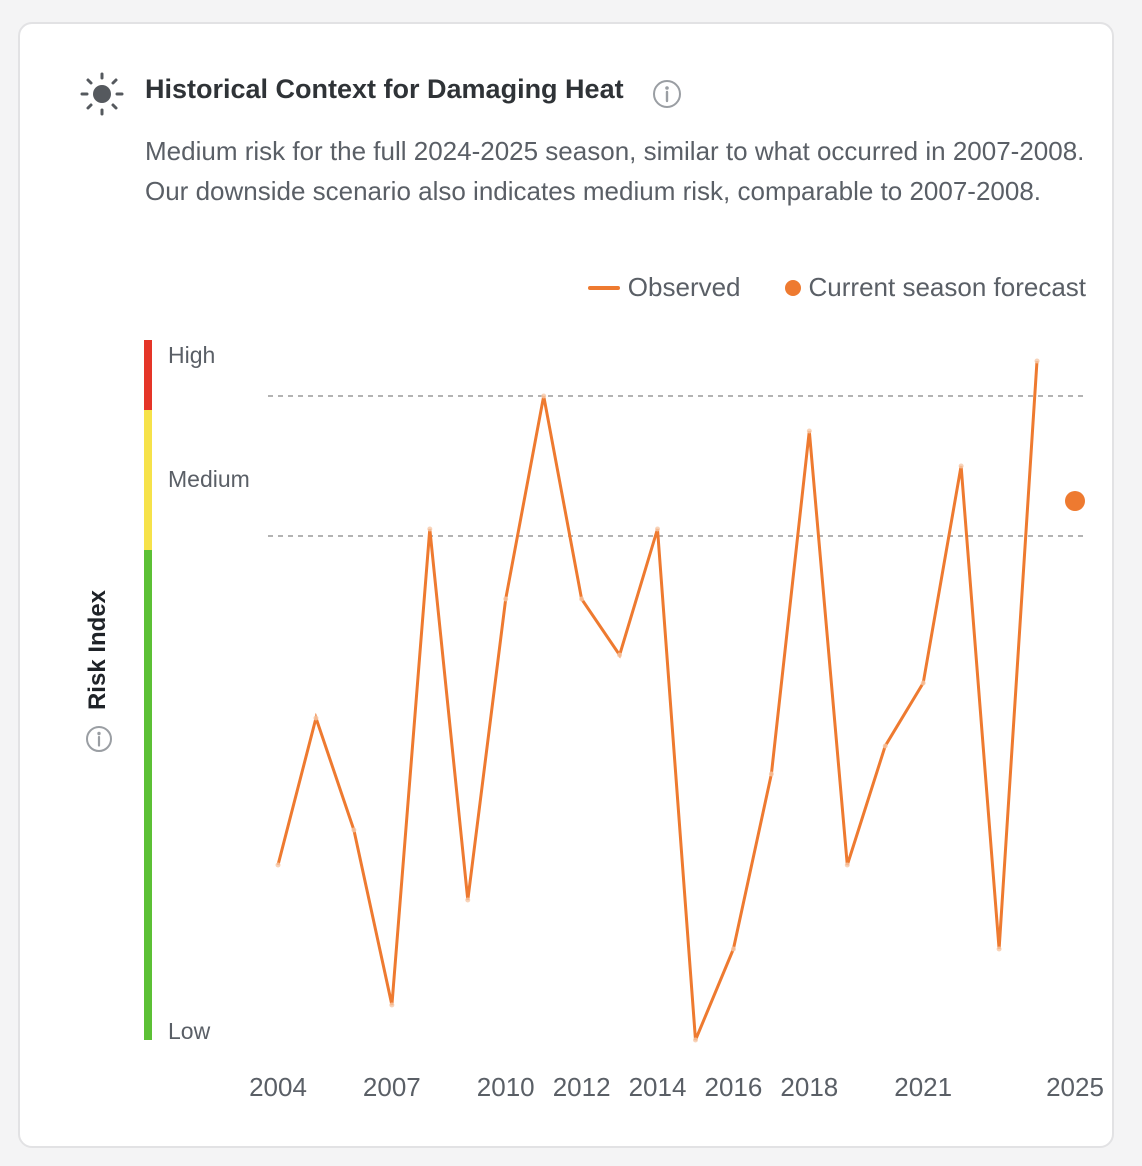 The width and height of the screenshot is (1142, 1166). What do you see at coordinates (278, 1087) in the screenshot?
I see `x-tick-label: 2004` at bounding box center [278, 1087].